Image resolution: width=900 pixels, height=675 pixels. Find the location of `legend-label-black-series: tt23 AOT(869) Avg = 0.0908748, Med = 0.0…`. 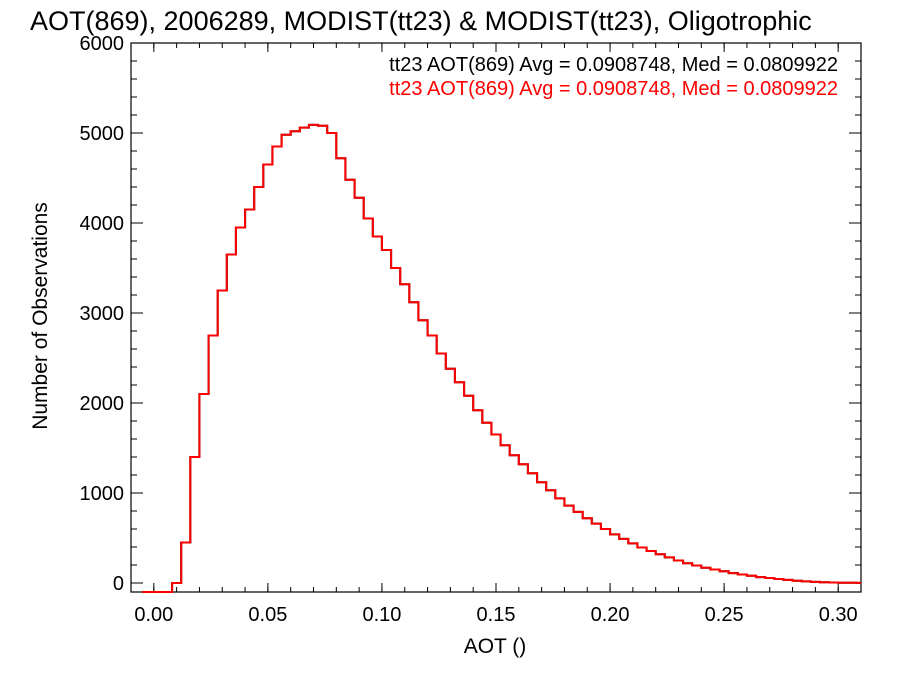

legend-label-black-series: tt23 AOT(869) Avg = 0.0908748, Med = 0.0… is located at coordinates (613, 65).